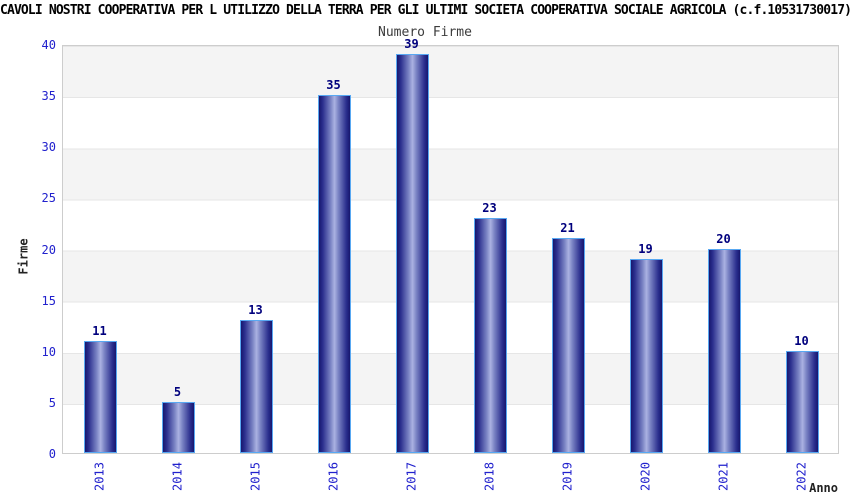 This screenshot has width=850, height=500. I want to click on x-tick-label: 2018, so click(489, 476).